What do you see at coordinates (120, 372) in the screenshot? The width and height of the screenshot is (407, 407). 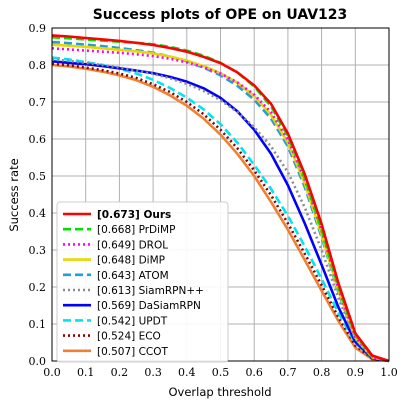 I see `x-tick-label: 0.2` at bounding box center [120, 372].